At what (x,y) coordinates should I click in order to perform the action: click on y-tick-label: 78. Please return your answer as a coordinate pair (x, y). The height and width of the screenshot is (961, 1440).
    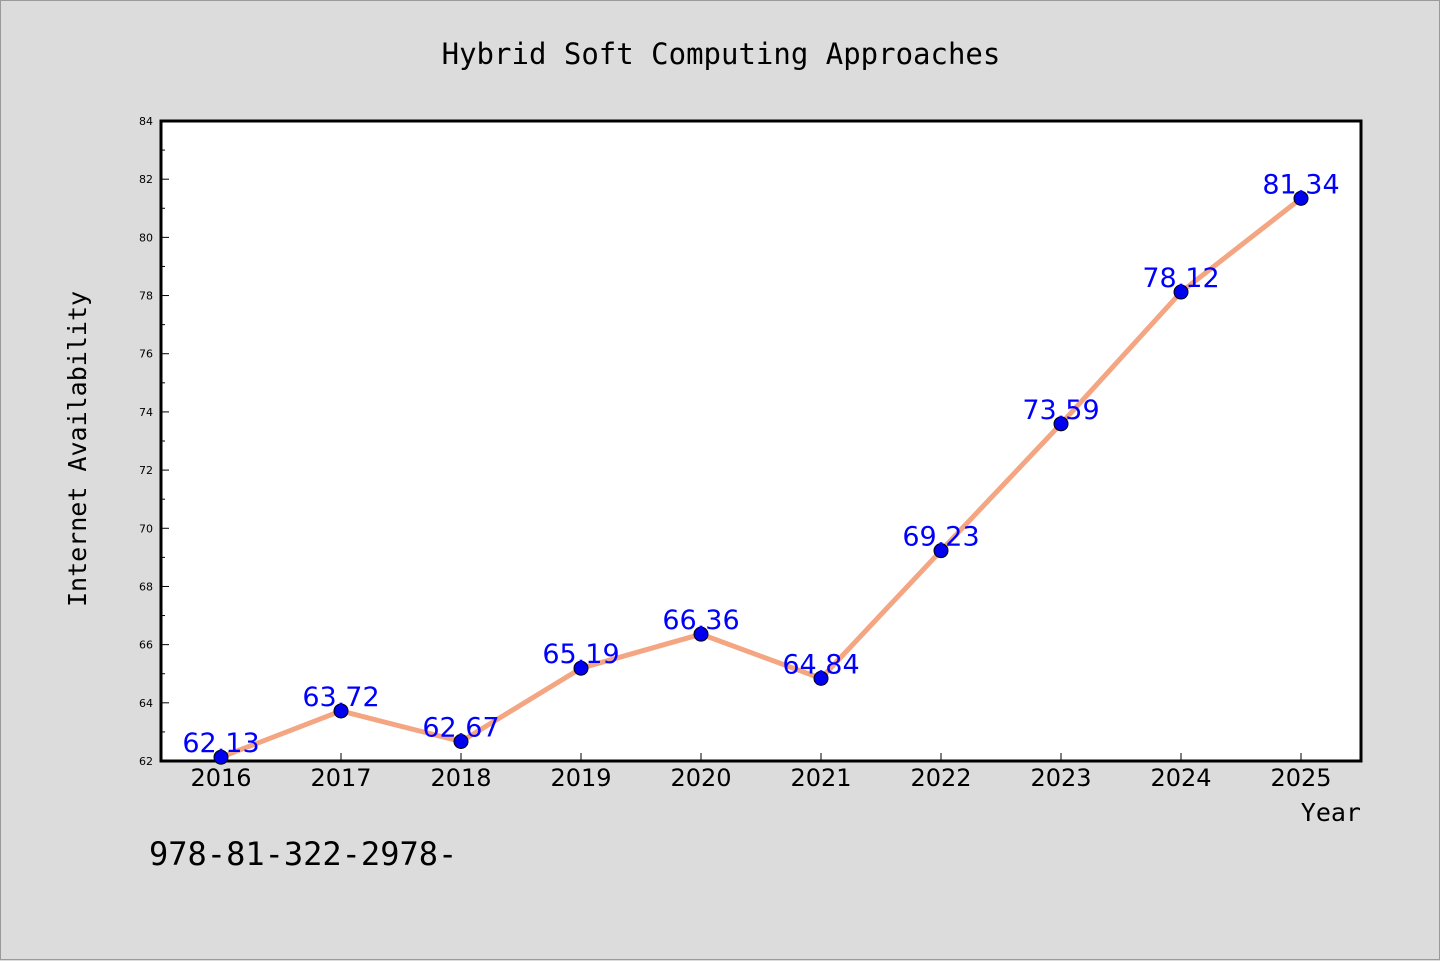
    Looking at the image, I should click on (146, 296).